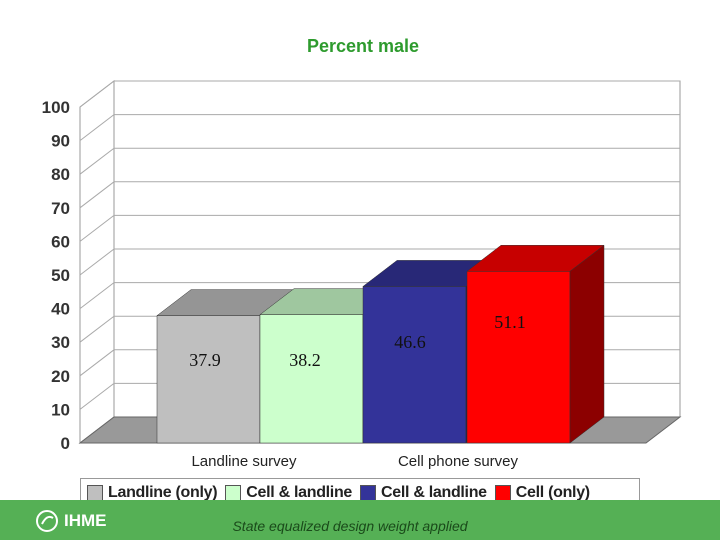 This screenshot has height=540, width=720. Describe the element at coordinates (205, 360) in the screenshot. I see `data-label: 37.9` at that location.